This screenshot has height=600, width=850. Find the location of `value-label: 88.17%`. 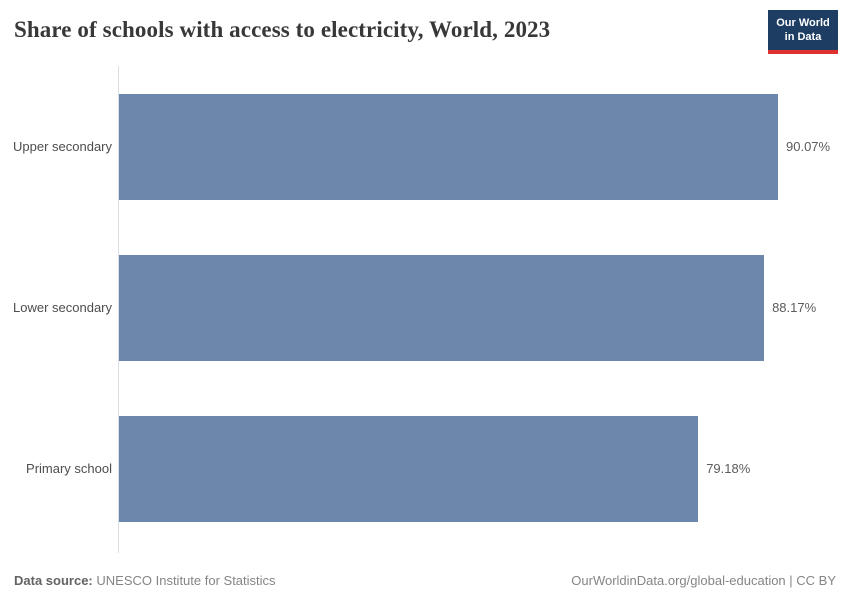

value-label: 88.17% is located at coordinates (794, 307).